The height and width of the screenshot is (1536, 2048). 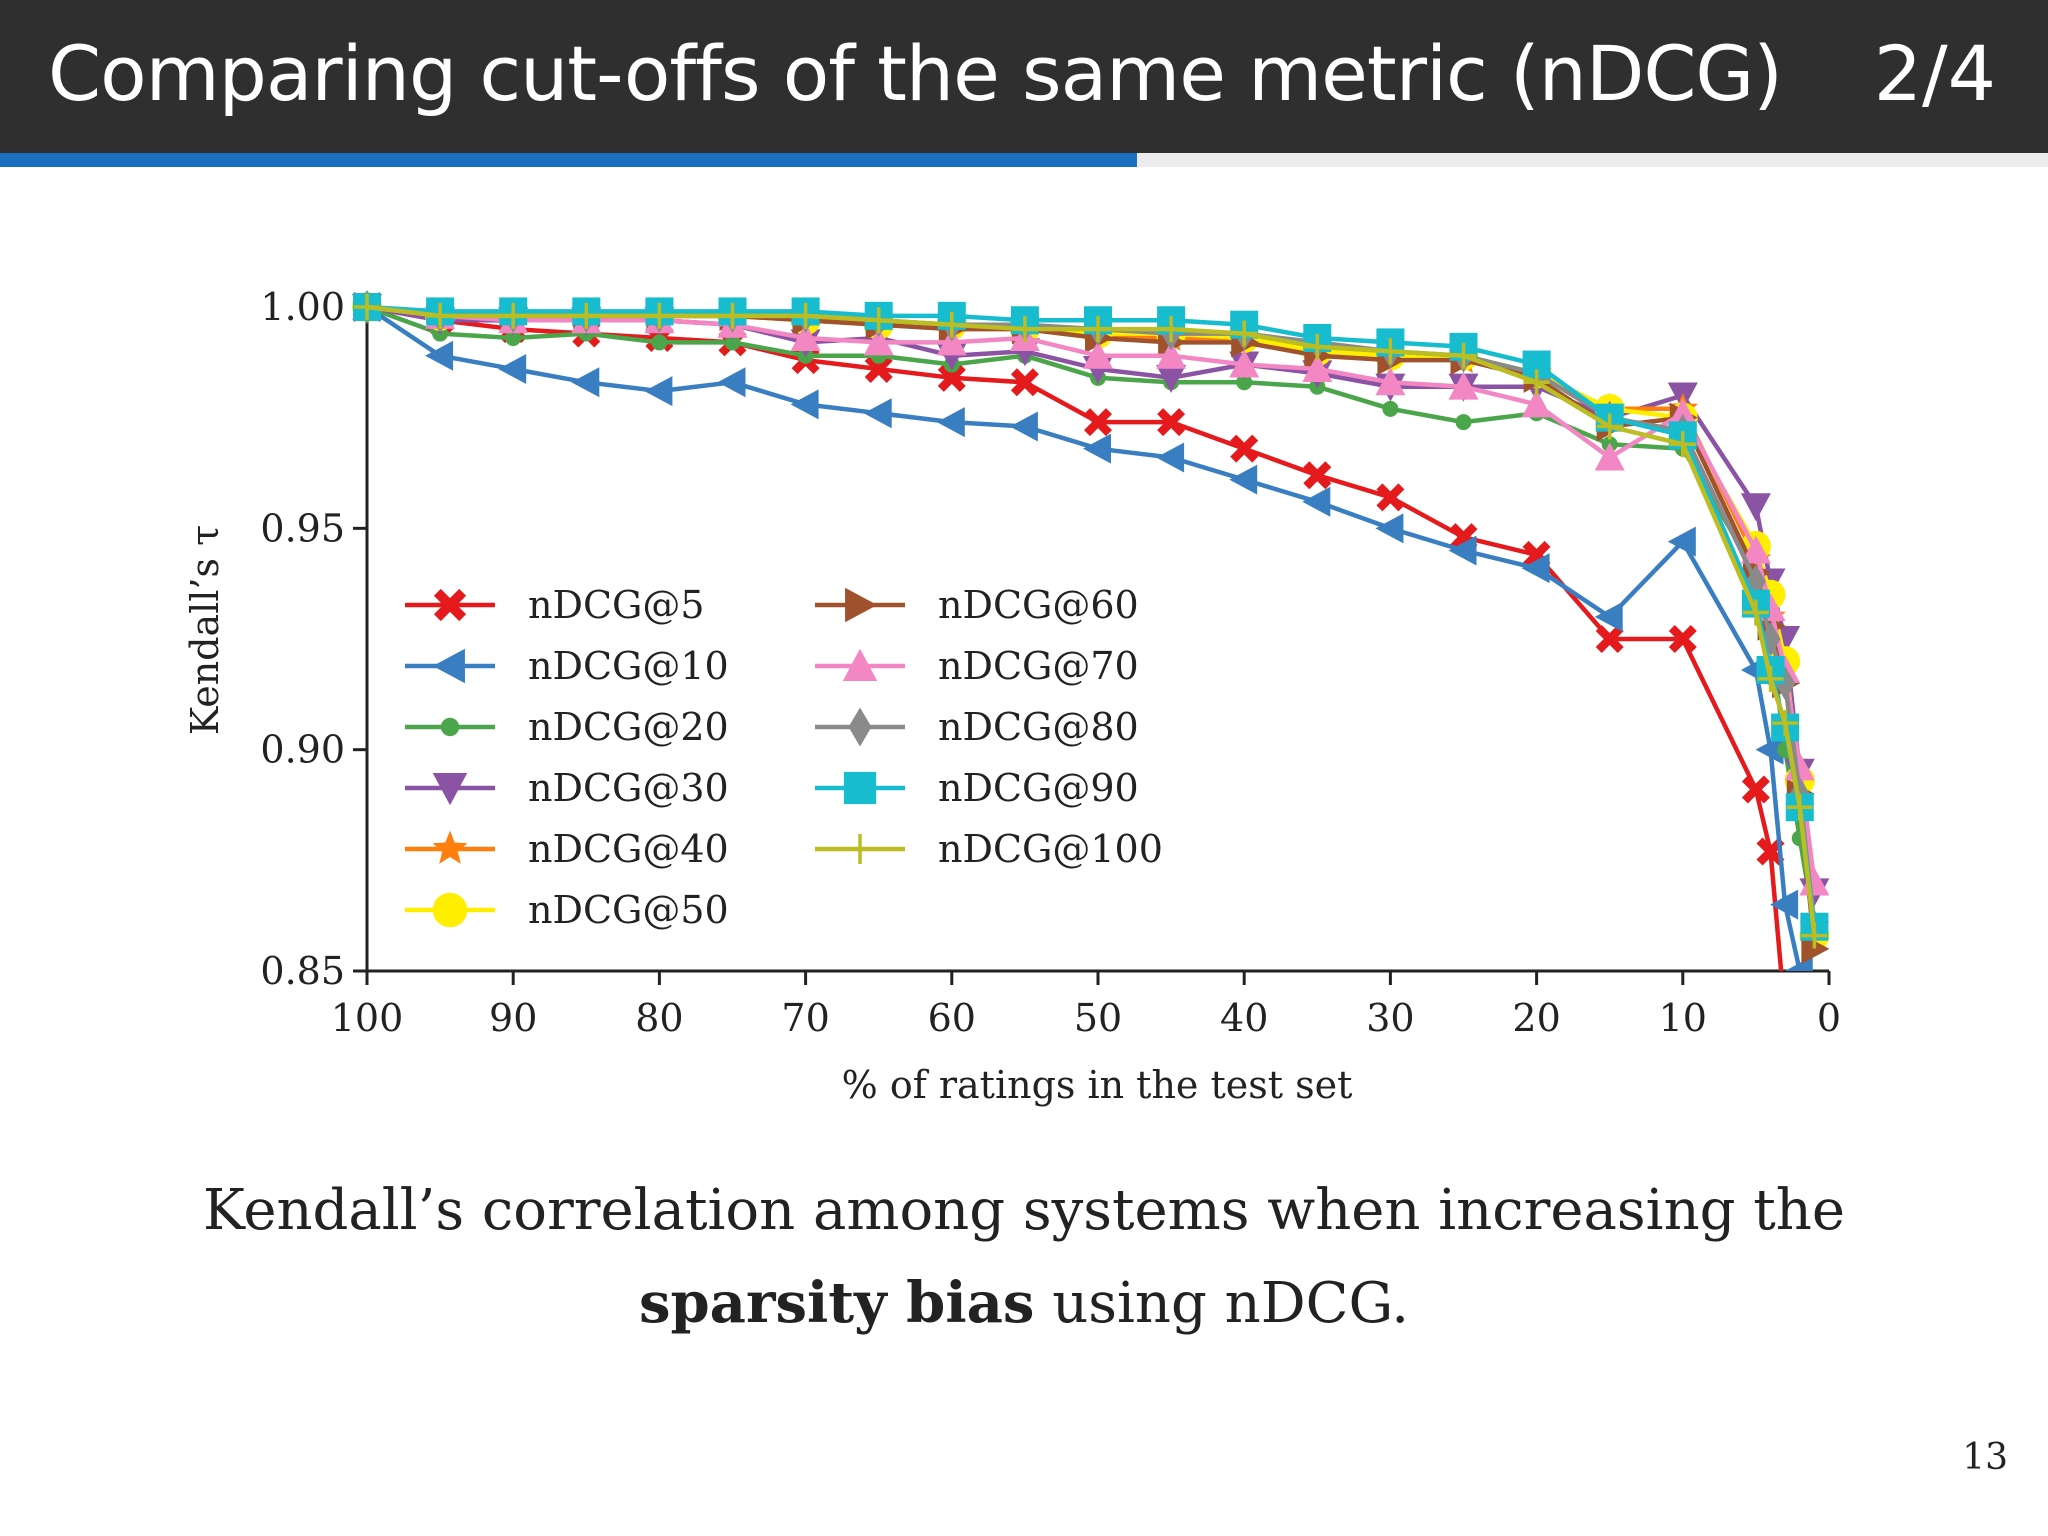 What do you see at coordinates (1098, 1018) in the screenshot?
I see `x-tick-label: 50` at bounding box center [1098, 1018].